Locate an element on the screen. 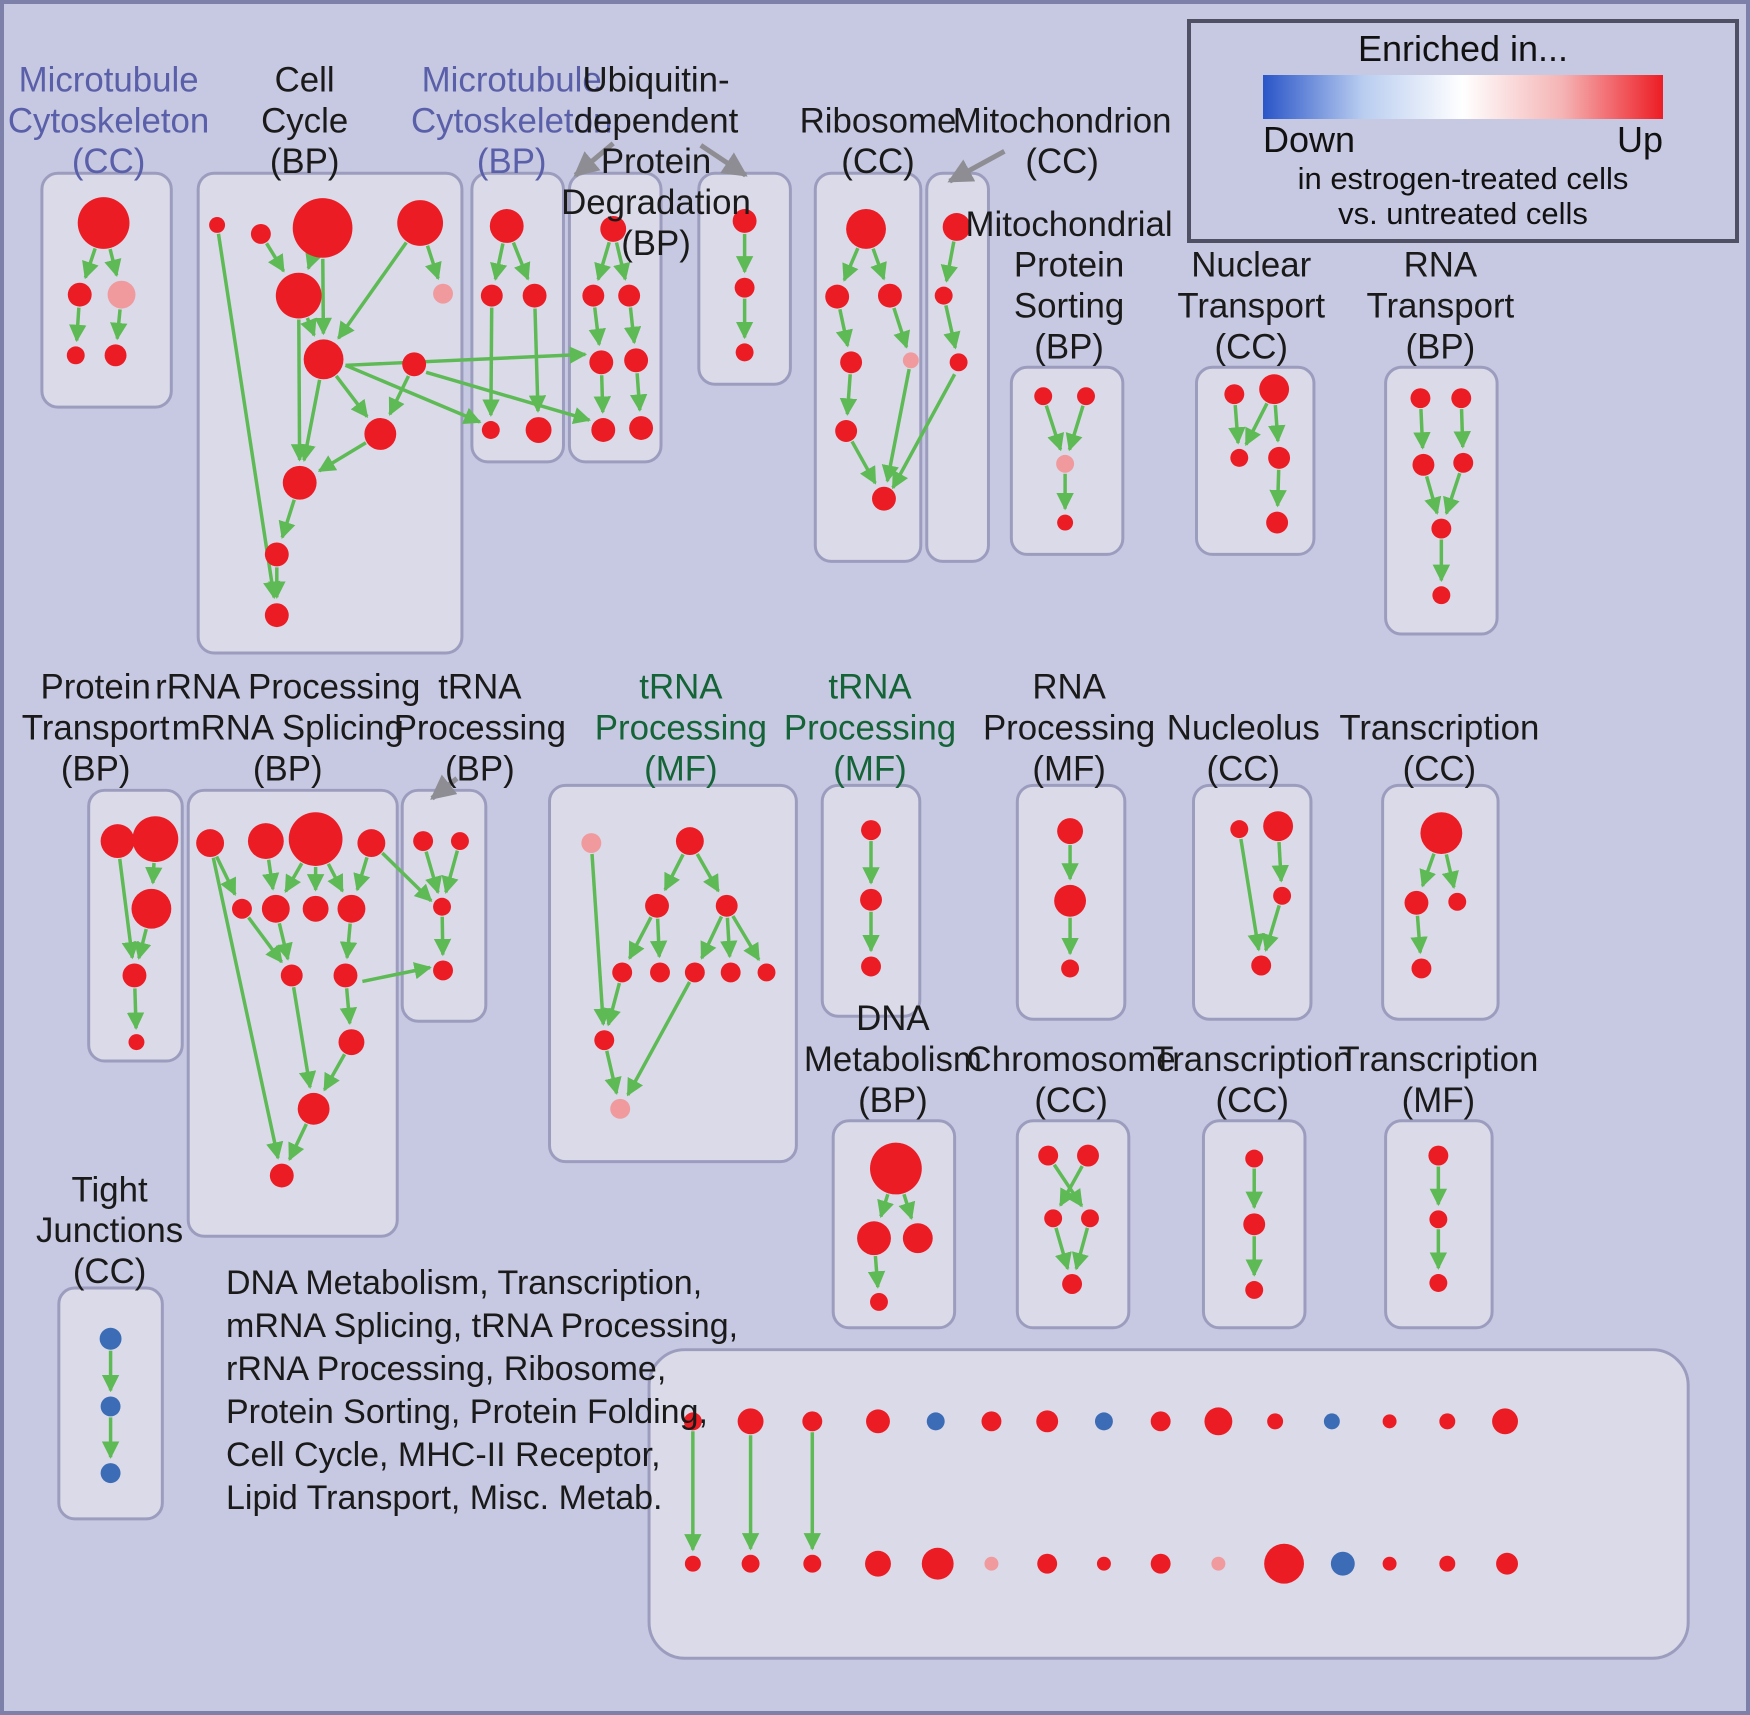 Image resolution: width=1750 pixels, height=1715 pixels. edge-rrna-processing-mrna-splicing-bp-q1-q13 is located at coordinates (247, 1008).